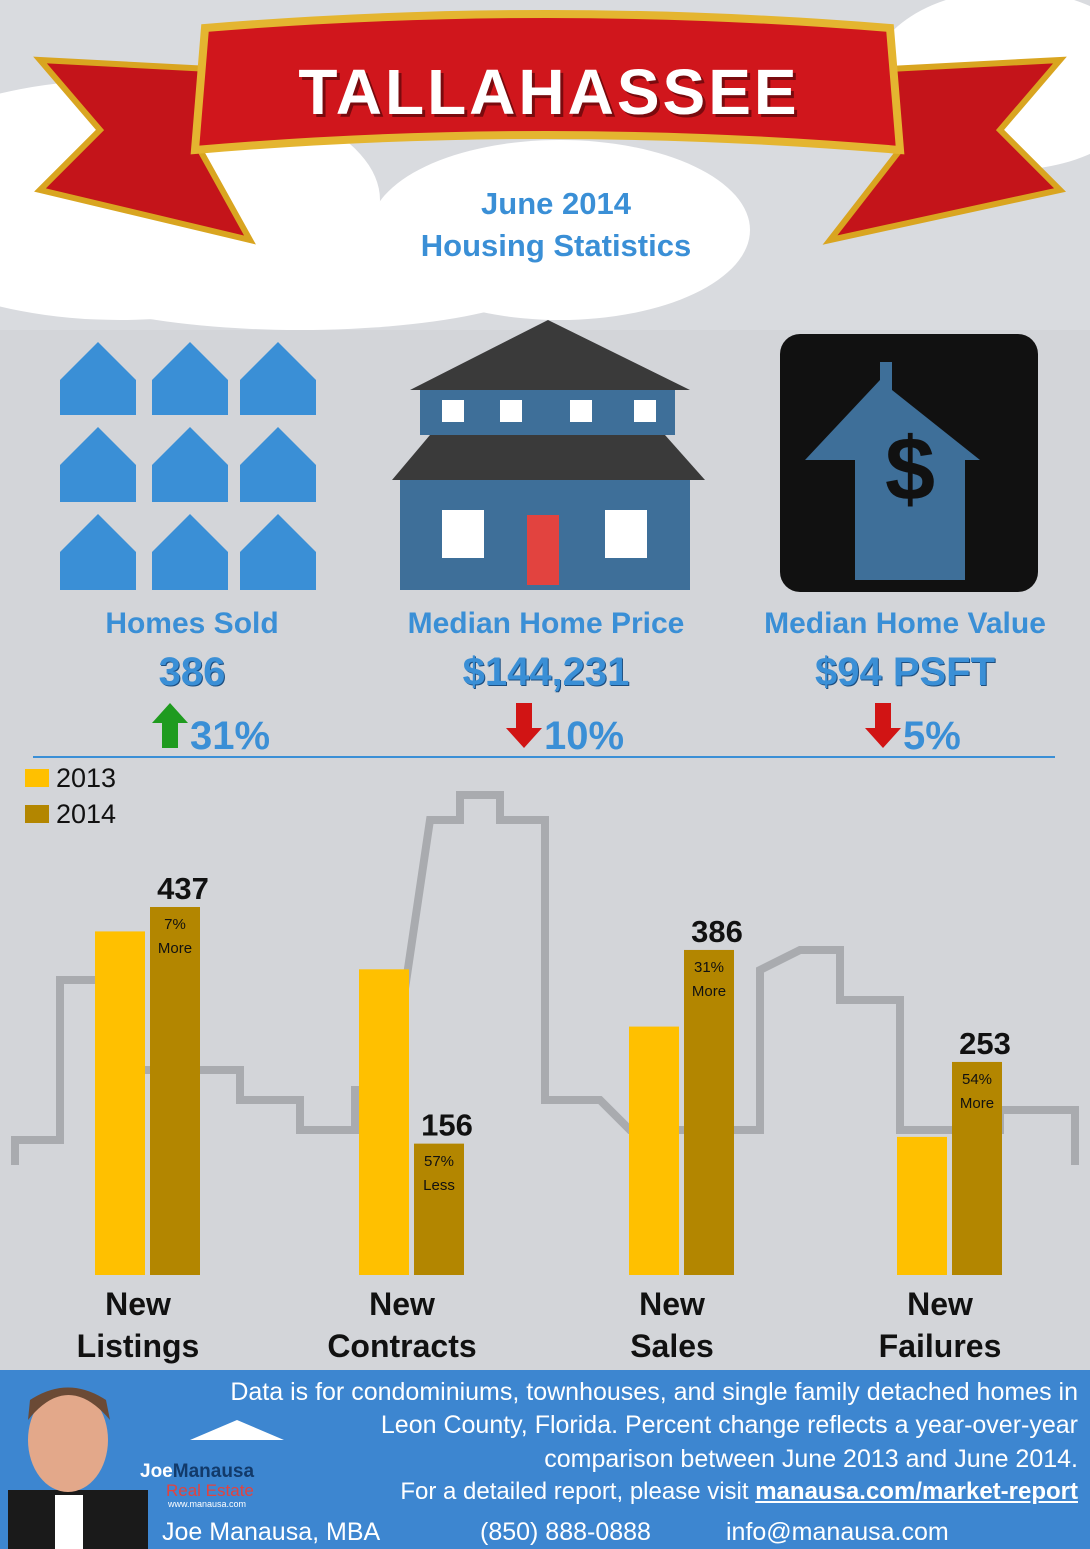 This screenshot has width=1090, height=1549. Describe the element at coordinates (447, 1125) in the screenshot. I see `value-label: 156` at that location.